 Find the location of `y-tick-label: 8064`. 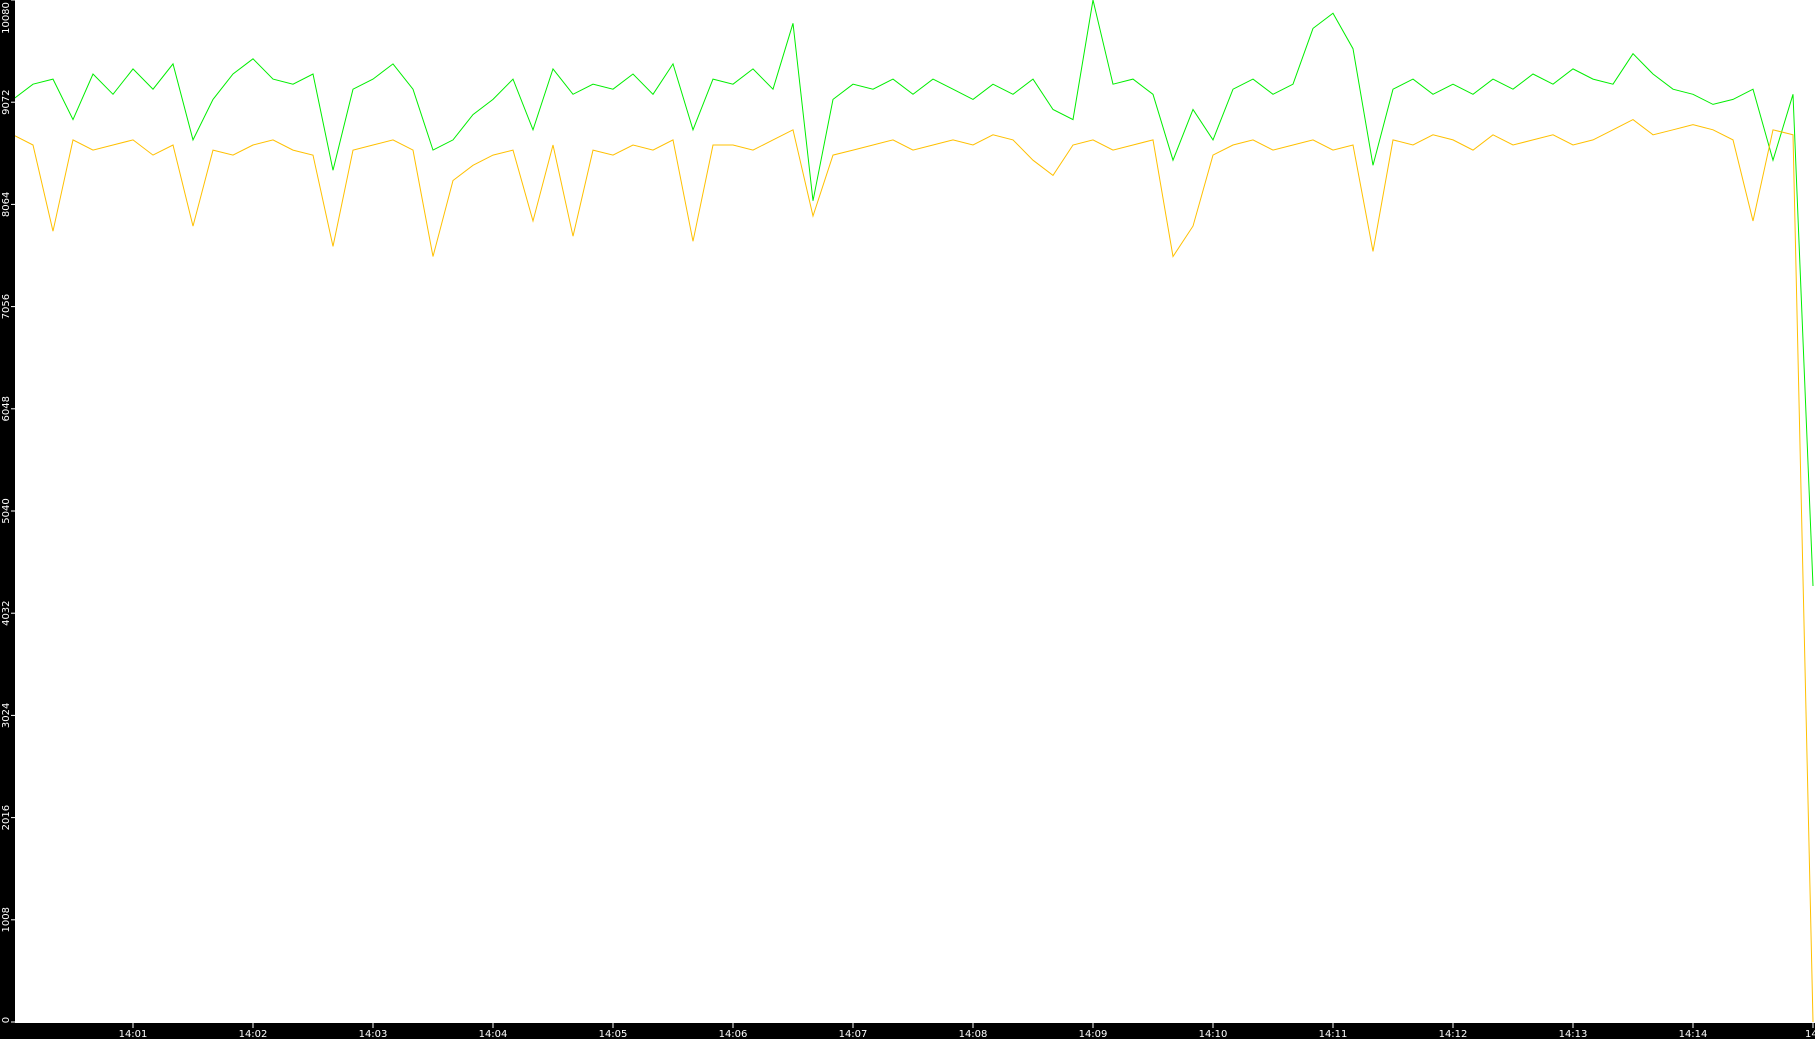

y-tick-label: 8064 is located at coordinates (6, 204).